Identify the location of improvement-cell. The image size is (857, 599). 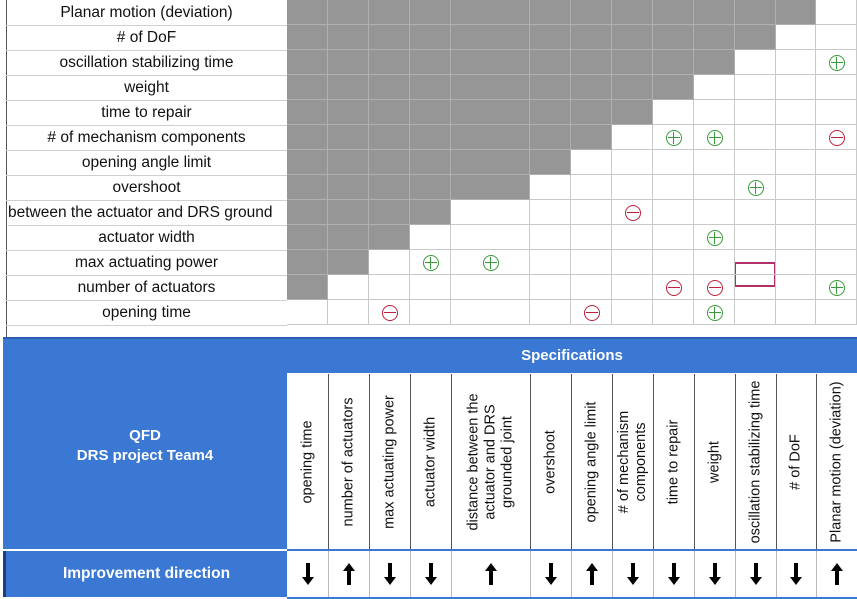
(390, 574).